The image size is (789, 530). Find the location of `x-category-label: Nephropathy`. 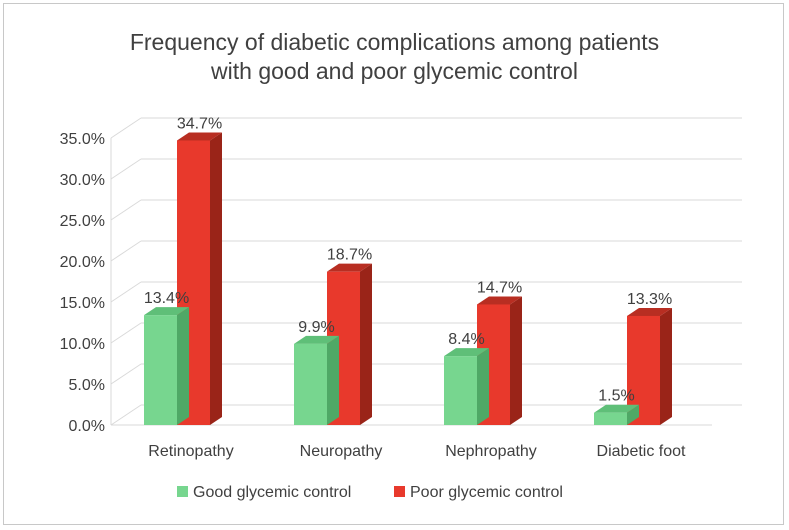

x-category-label: Nephropathy is located at coordinates (491, 451).